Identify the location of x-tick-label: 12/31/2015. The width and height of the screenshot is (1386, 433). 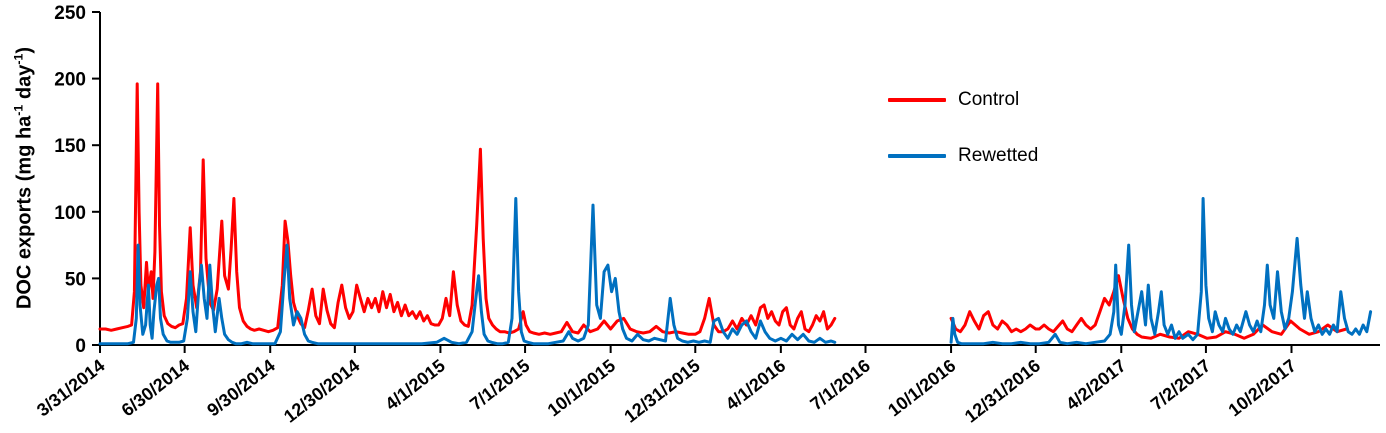
(661, 390).